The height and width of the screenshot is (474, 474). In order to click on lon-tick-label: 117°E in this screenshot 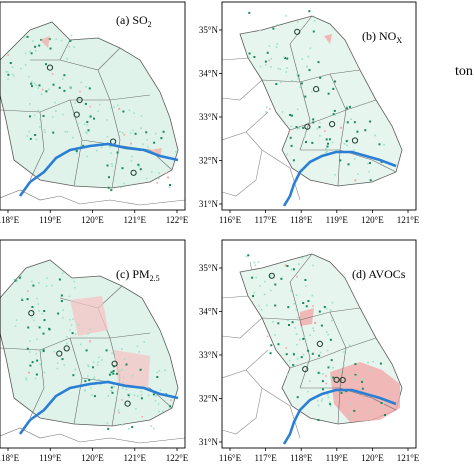, I will do `click(265, 220)`.